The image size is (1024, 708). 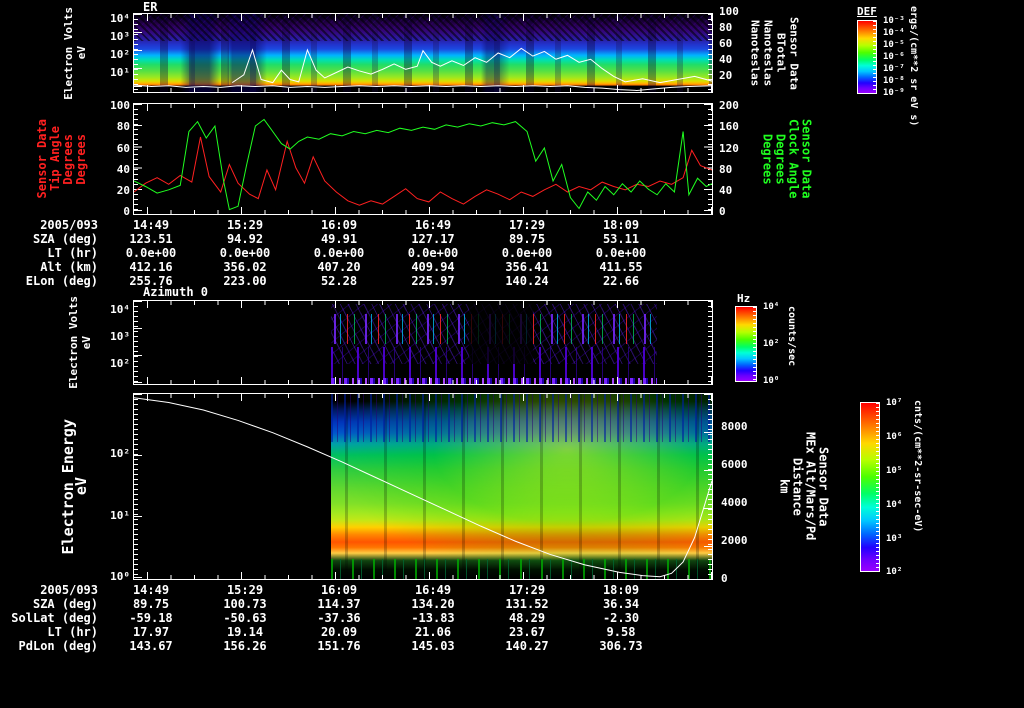 I want to click on cell: 134.20, so click(x=433, y=604).